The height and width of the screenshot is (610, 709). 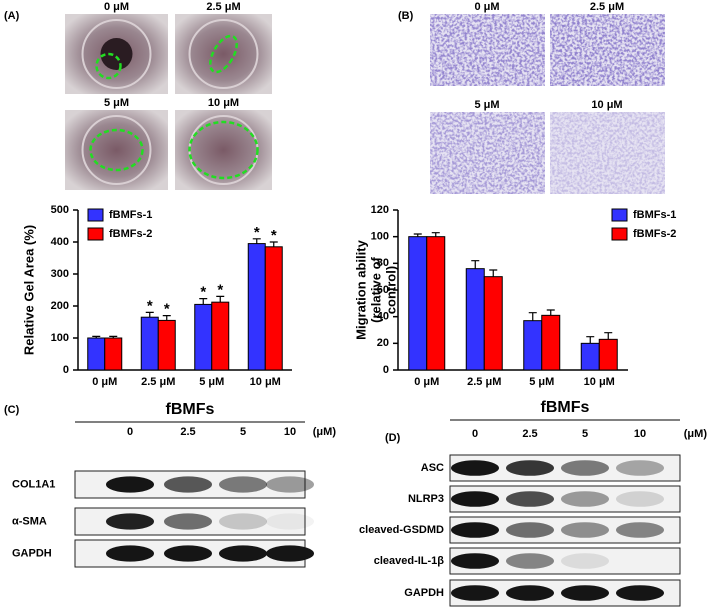 I want to click on well-photo, so click(x=223, y=150).